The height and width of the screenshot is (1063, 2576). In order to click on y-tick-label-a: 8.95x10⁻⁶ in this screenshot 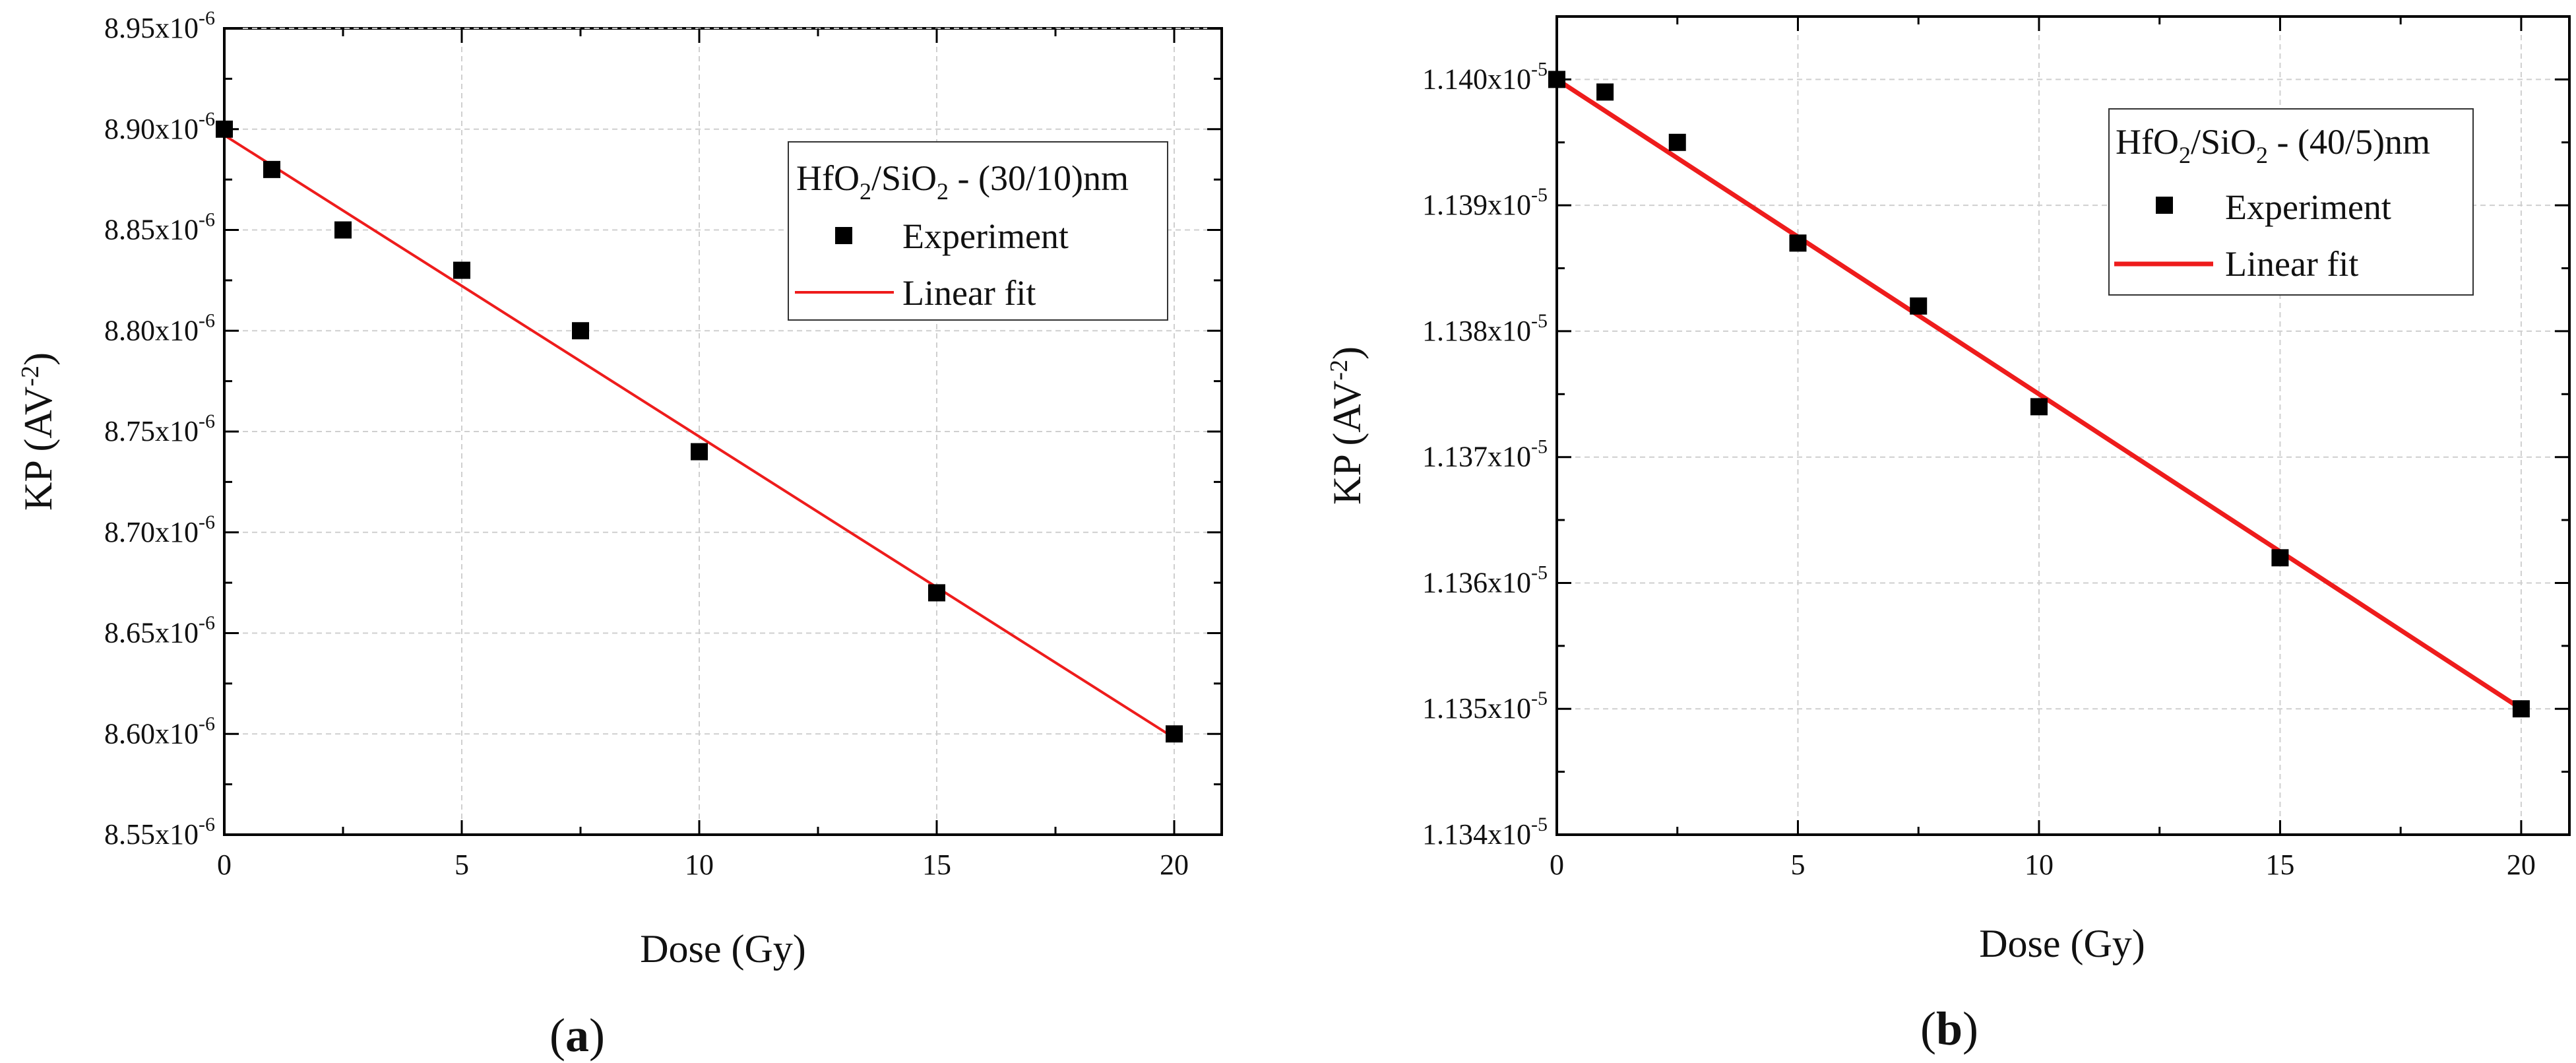, I will do `click(160, 25)`.